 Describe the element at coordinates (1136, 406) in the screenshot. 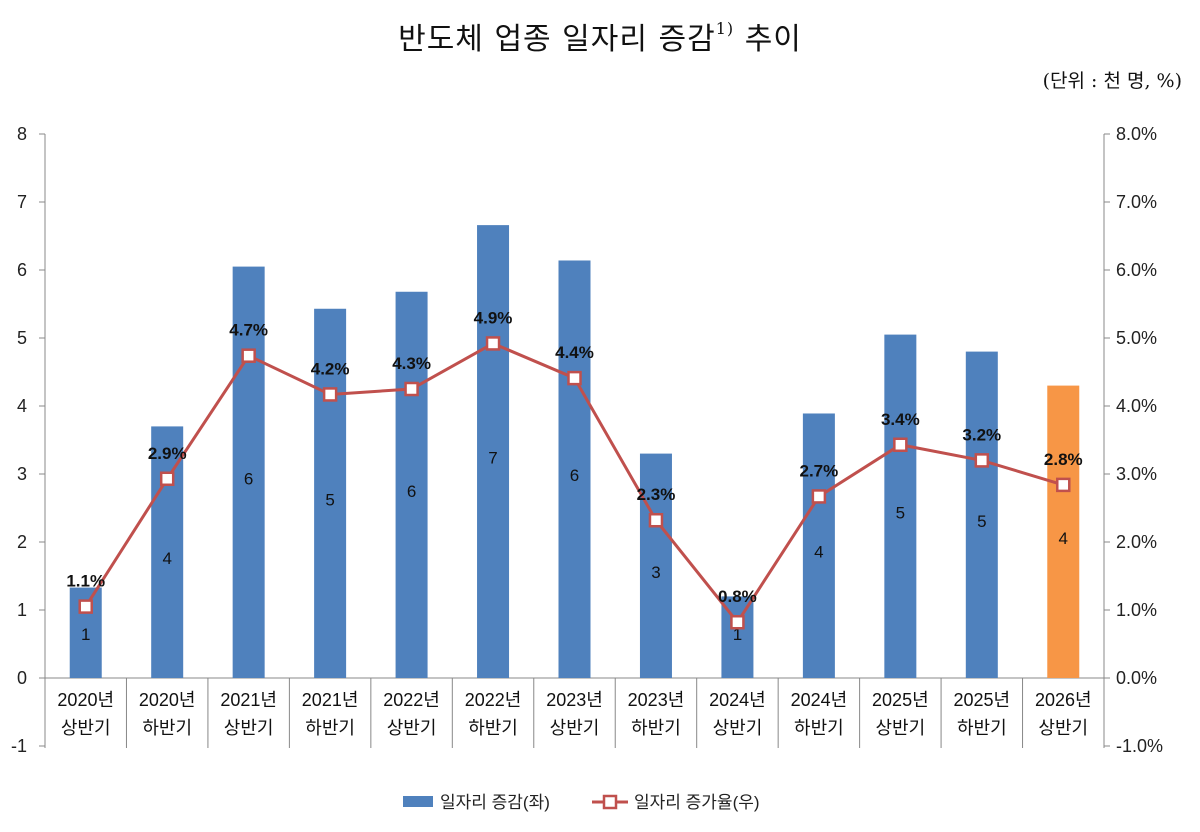

I see `right-tick-label: 4.0%` at that location.